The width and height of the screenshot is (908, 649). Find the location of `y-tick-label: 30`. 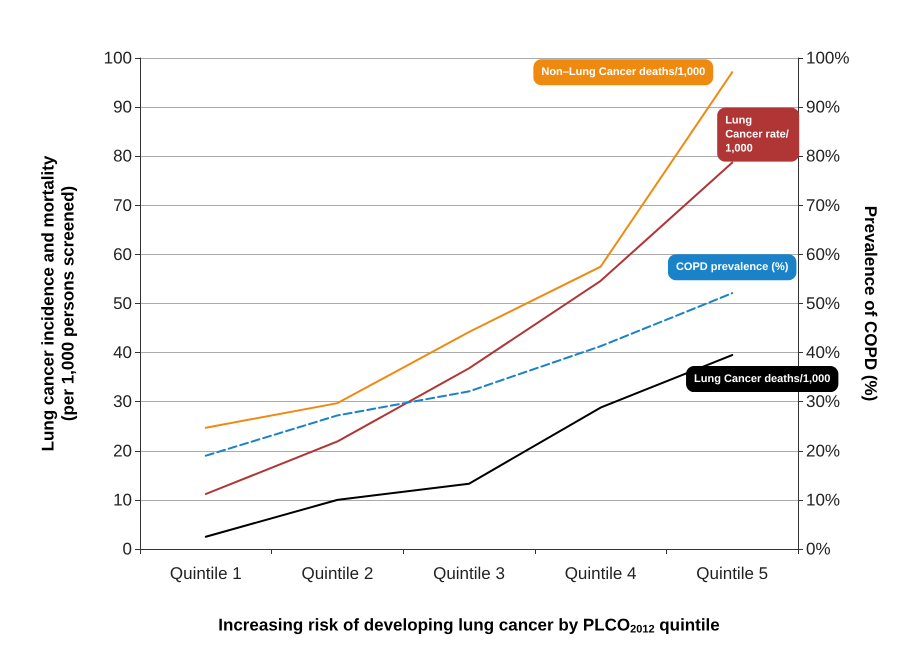

y-tick-label: 30 is located at coordinates (122, 402).